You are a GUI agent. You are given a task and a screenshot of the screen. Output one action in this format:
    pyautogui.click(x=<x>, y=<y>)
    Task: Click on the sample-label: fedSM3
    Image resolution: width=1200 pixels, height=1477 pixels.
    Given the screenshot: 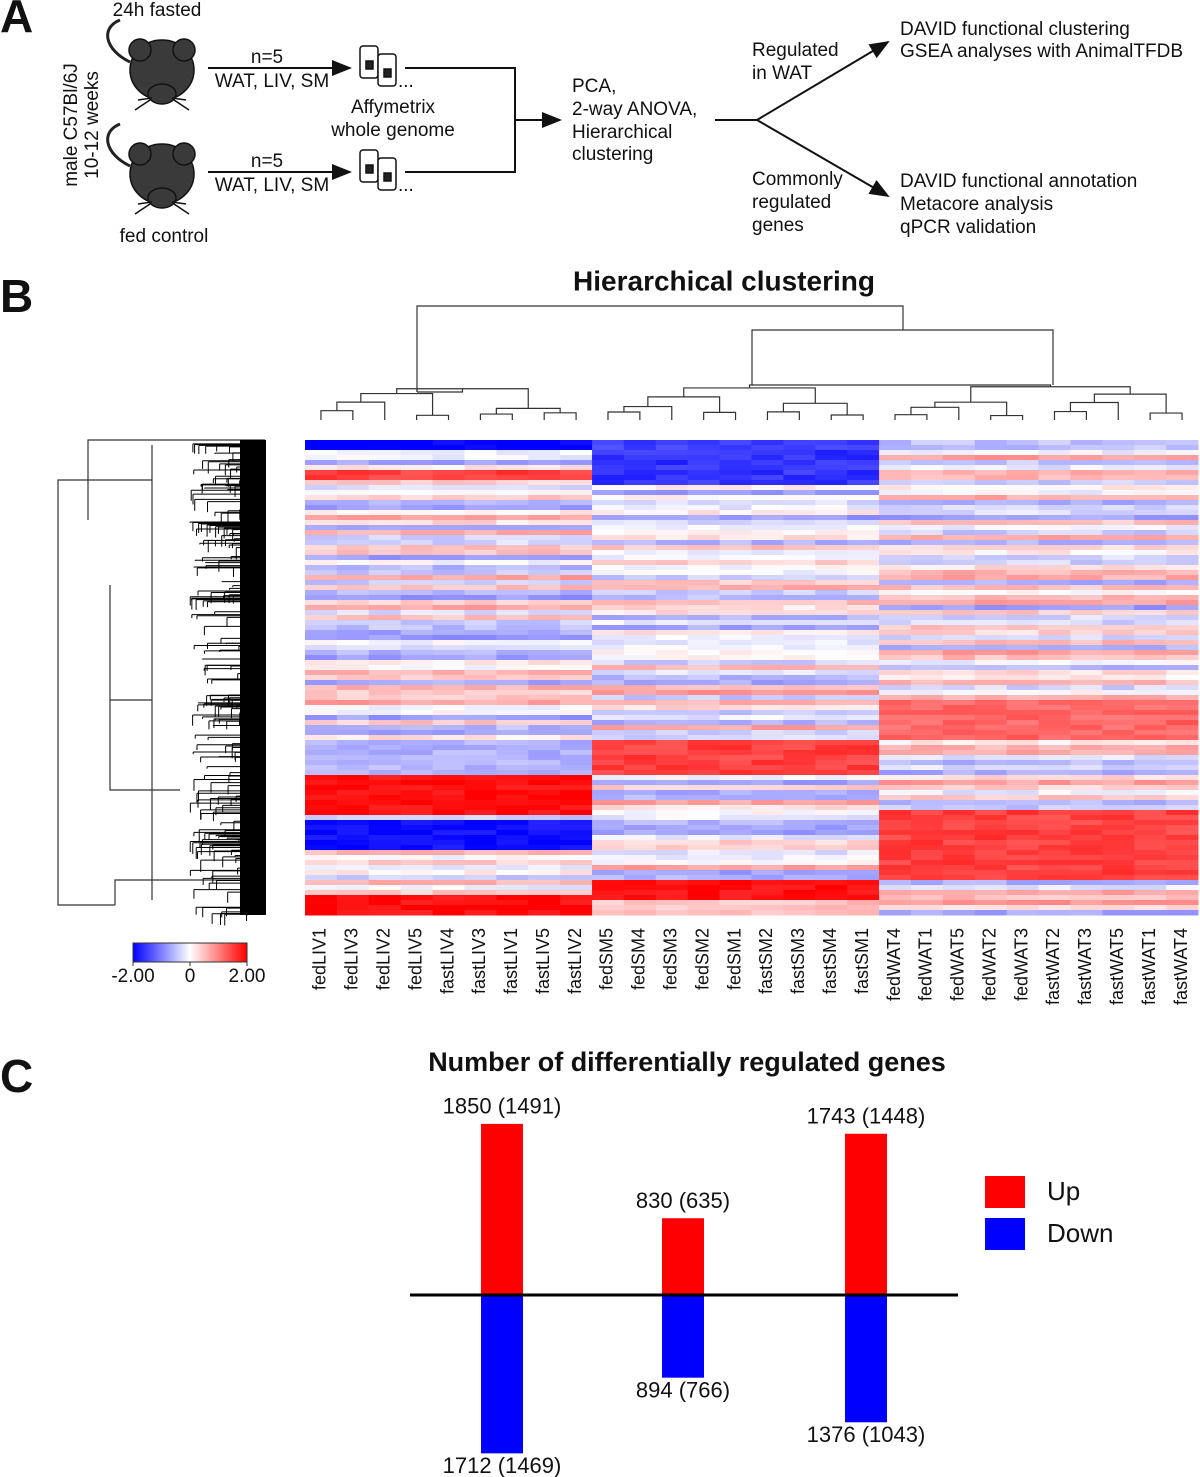 What is the action you would take?
    pyautogui.click(x=671, y=959)
    